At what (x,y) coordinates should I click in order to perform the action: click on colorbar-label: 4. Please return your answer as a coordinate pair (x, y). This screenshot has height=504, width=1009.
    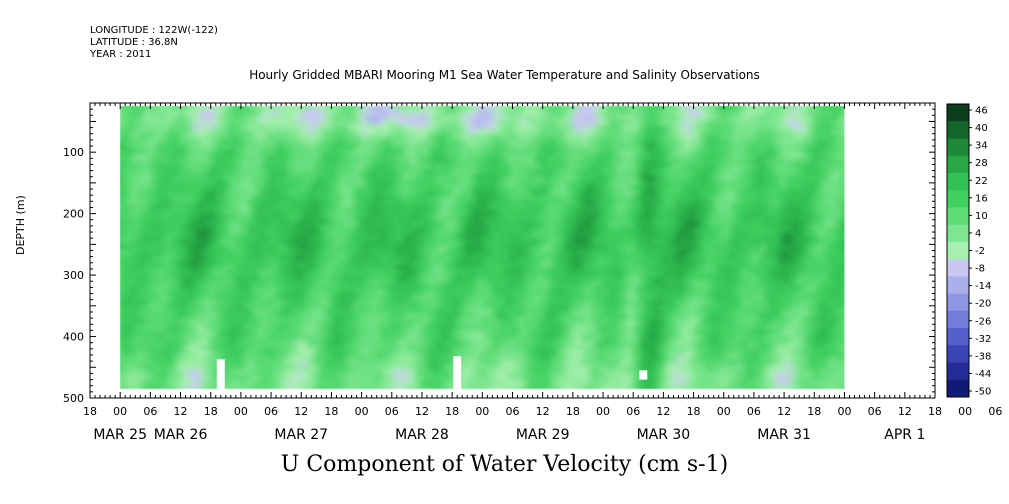
    Looking at the image, I should click on (978, 233).